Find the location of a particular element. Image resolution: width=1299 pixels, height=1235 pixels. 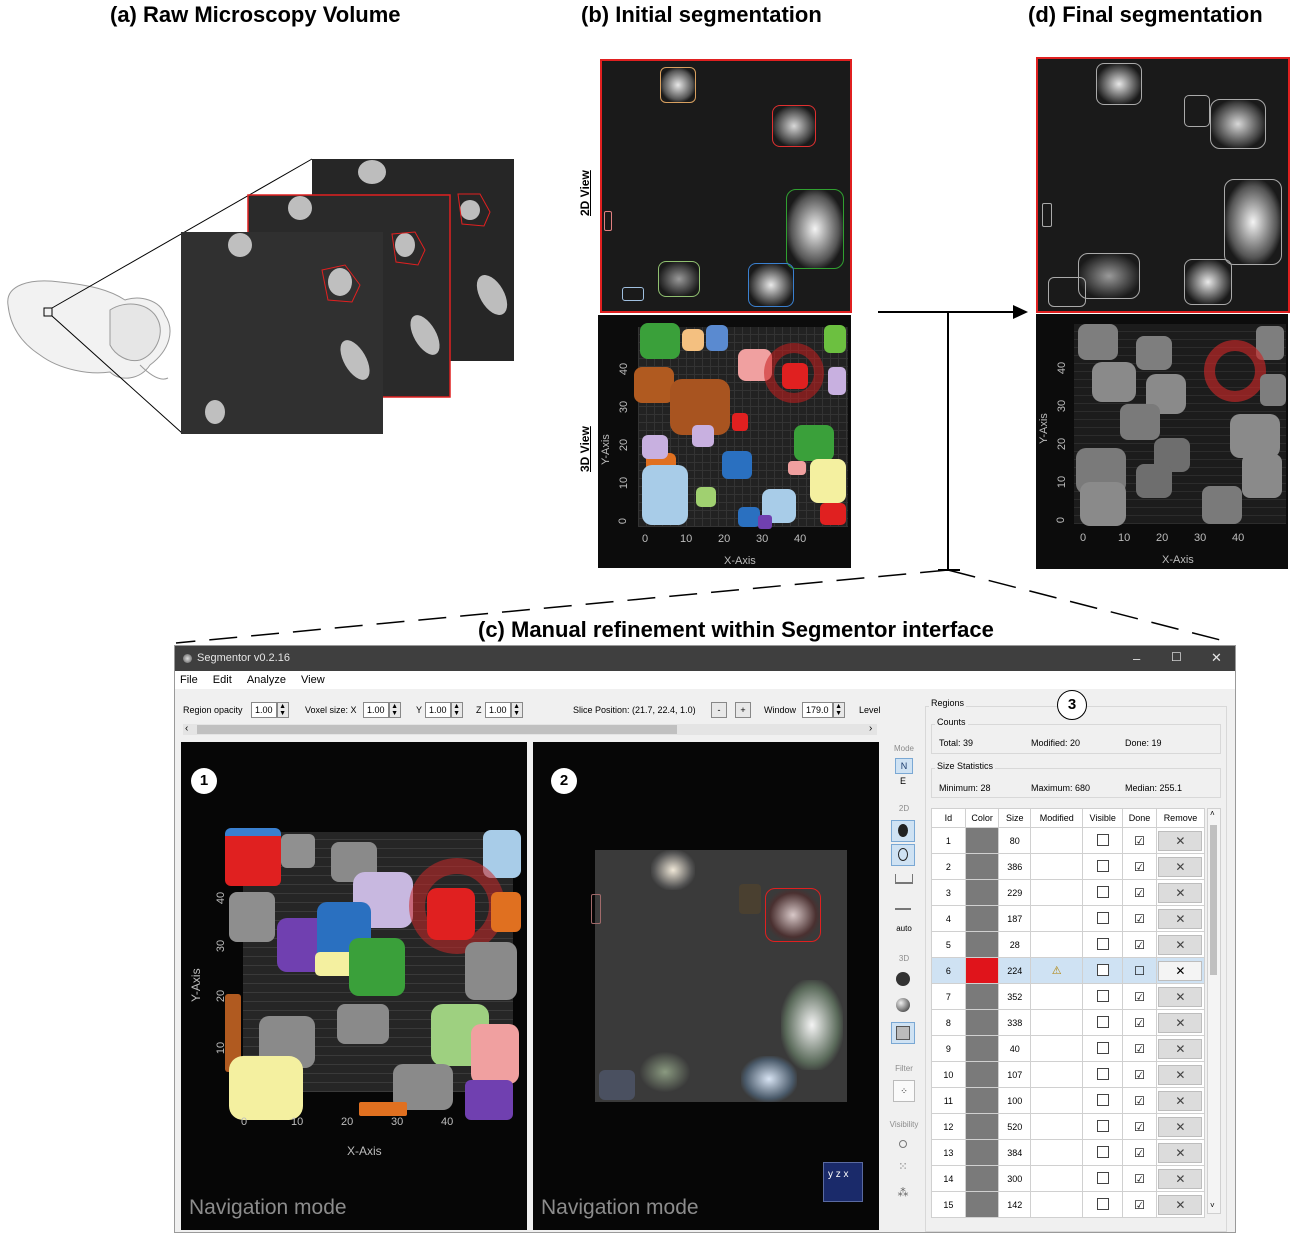

scroll-right-icon: › is located at coordinates (871, 728).